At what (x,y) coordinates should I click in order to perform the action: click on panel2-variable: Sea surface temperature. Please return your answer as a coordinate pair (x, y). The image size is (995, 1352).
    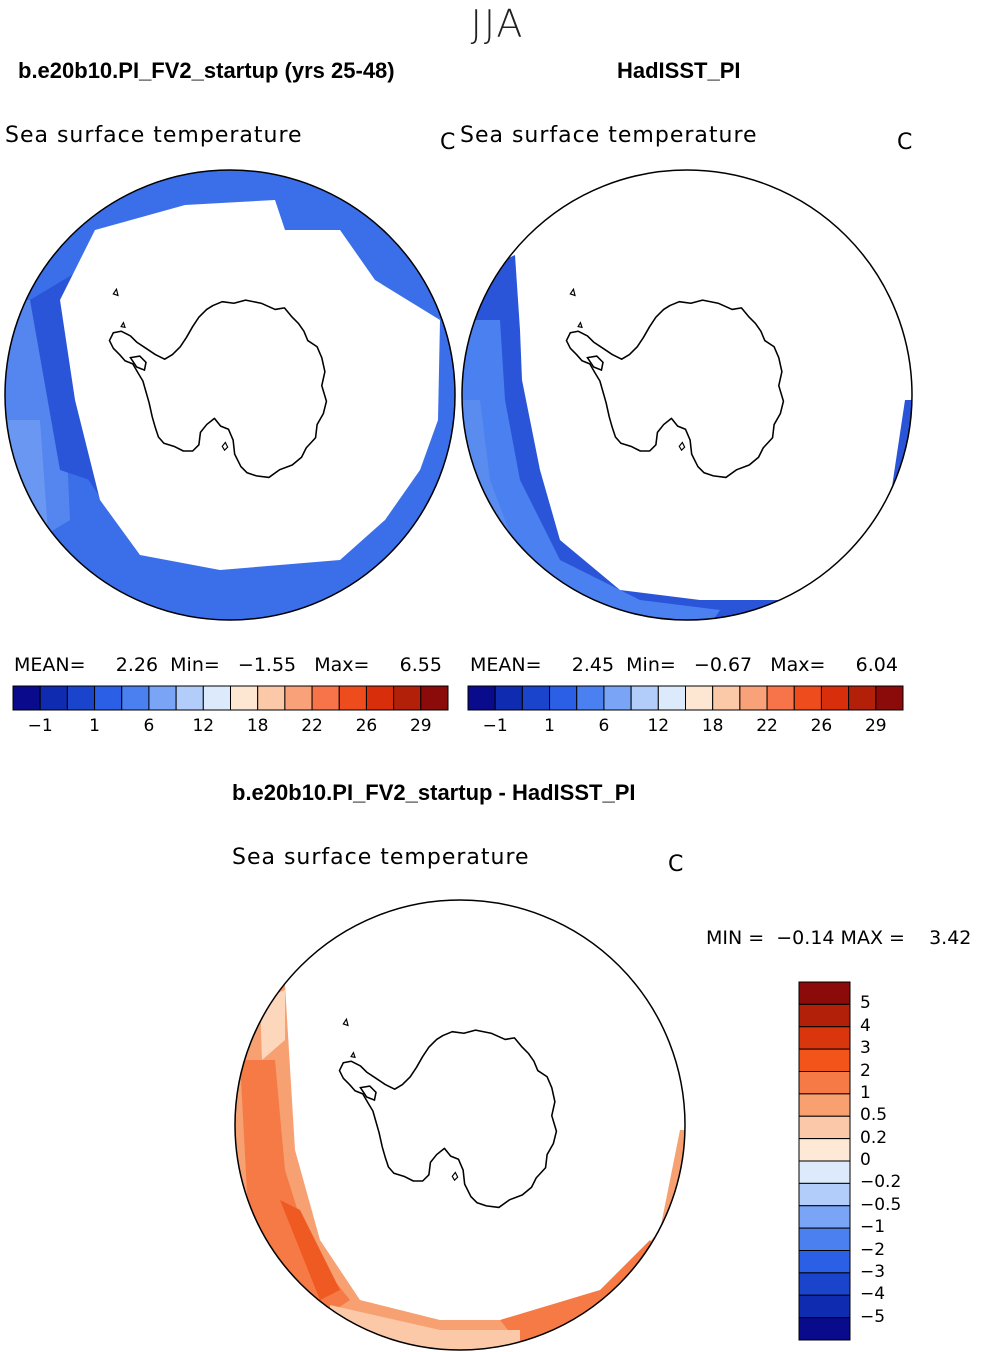
    Looking at the image, I should click on (609, 135).